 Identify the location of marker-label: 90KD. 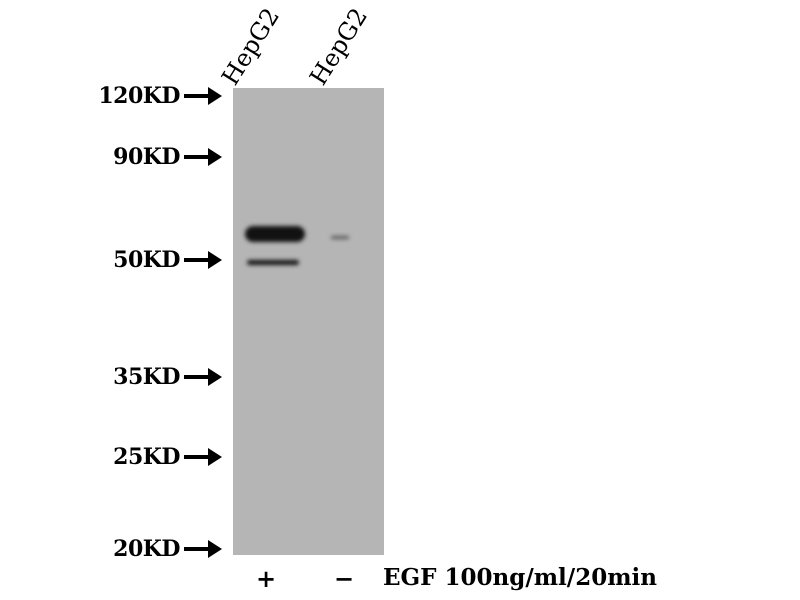
(146, 157).